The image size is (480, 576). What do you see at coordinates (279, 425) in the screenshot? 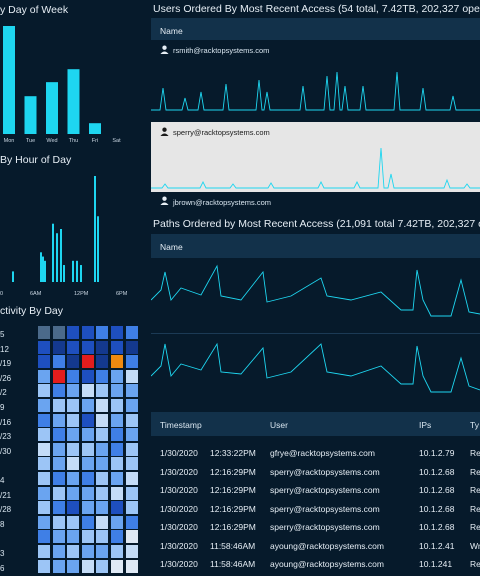
I see `user-column: User` at bounding box center [279, 425].